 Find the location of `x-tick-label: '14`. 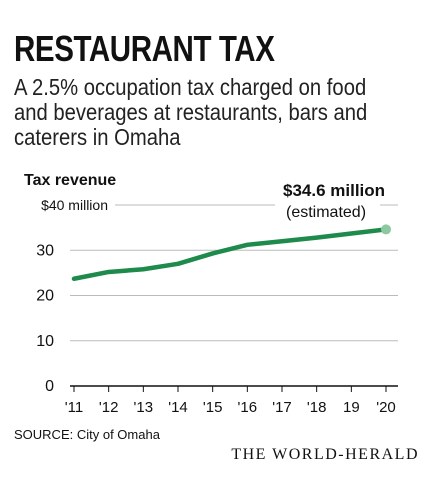

x-tick-label: '14 is located at coordinates (178, 407).